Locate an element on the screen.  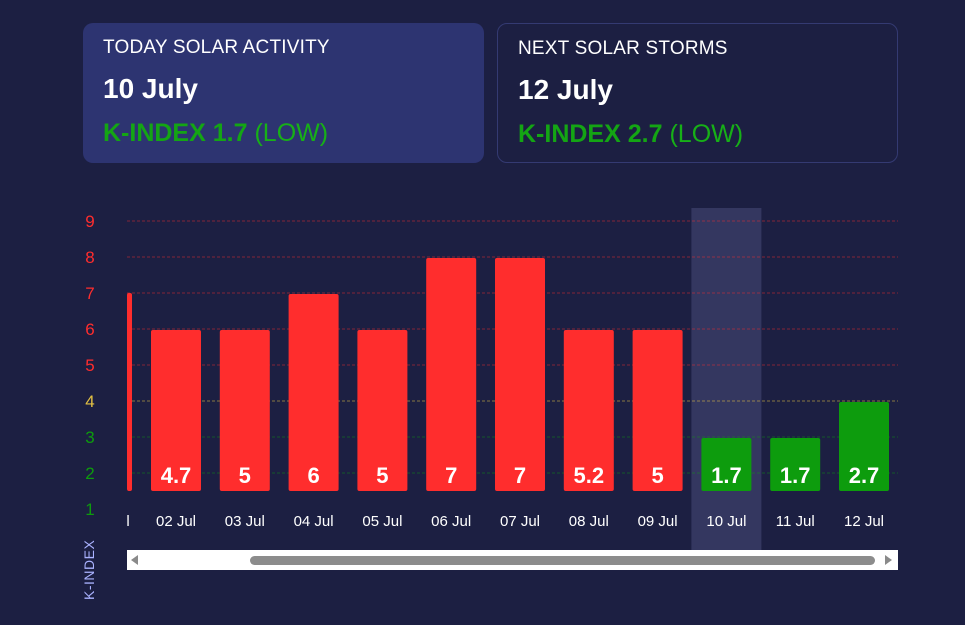
next-kindex-level: (LOW) is located at coordinates (706, 134).